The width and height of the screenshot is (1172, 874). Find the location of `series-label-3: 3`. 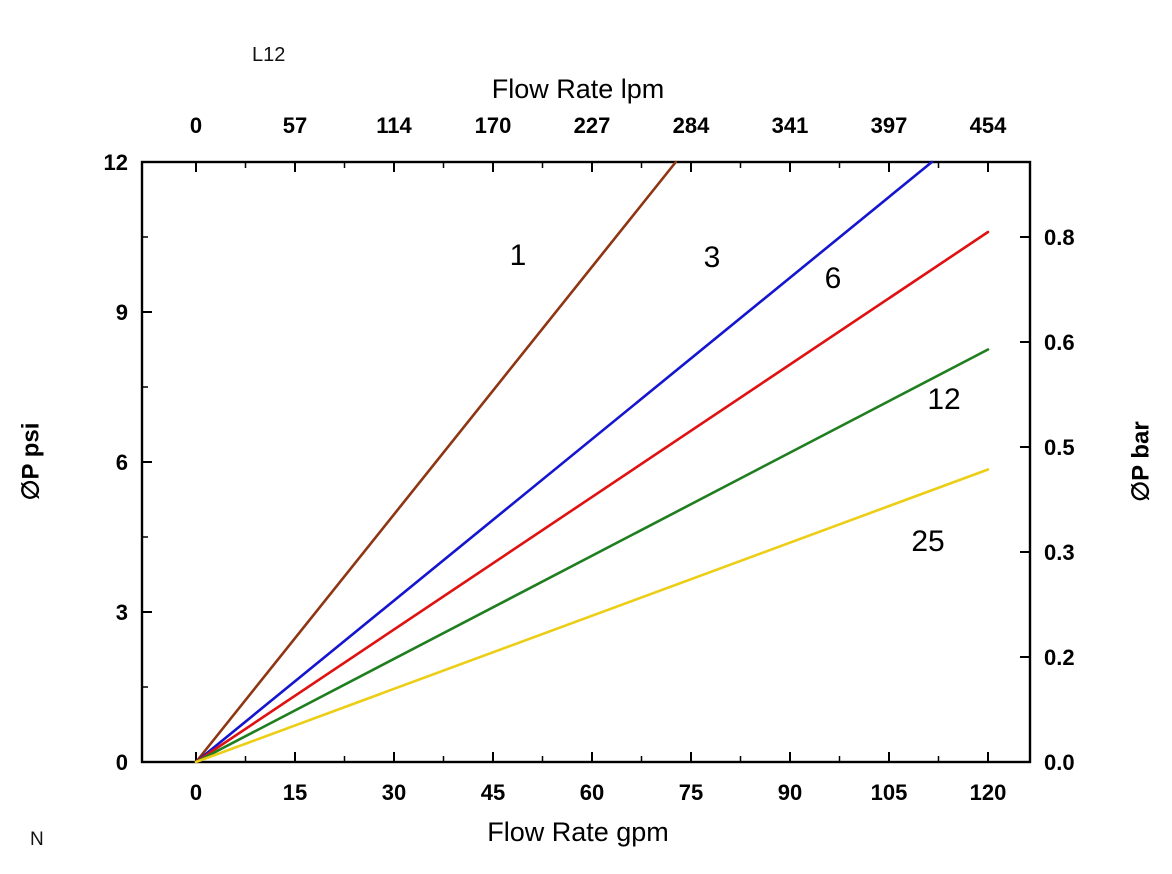

series-label-3: 3 is located at coordinates (712, 257).